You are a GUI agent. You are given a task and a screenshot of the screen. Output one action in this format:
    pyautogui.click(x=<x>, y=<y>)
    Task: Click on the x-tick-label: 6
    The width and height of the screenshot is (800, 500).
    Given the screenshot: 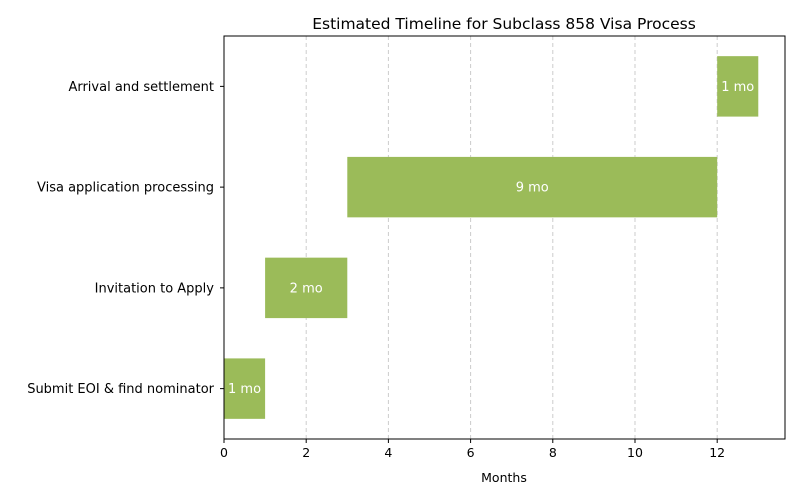 What is the action you would take?
    pyautogui.click(x=471, y=452)
    